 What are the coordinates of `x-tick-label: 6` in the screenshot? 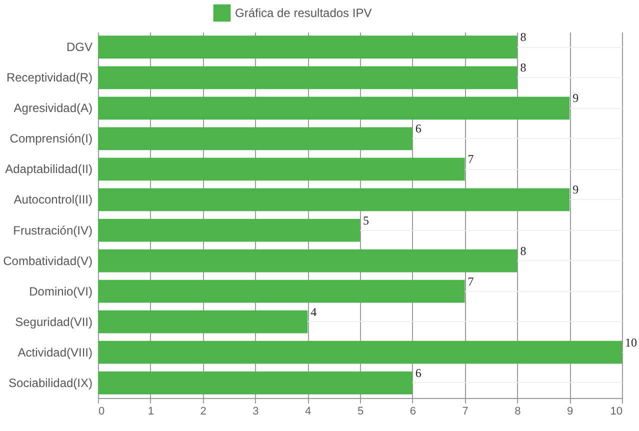 It's located at (413, 412).